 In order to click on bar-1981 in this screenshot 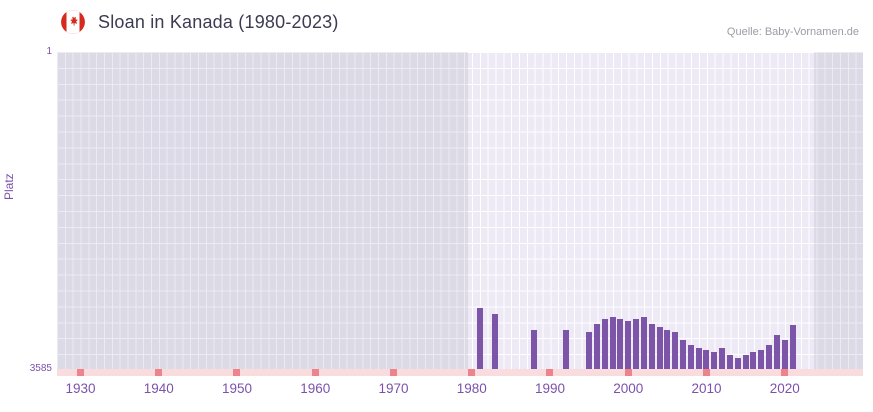, I will do `click(479, 339)`.